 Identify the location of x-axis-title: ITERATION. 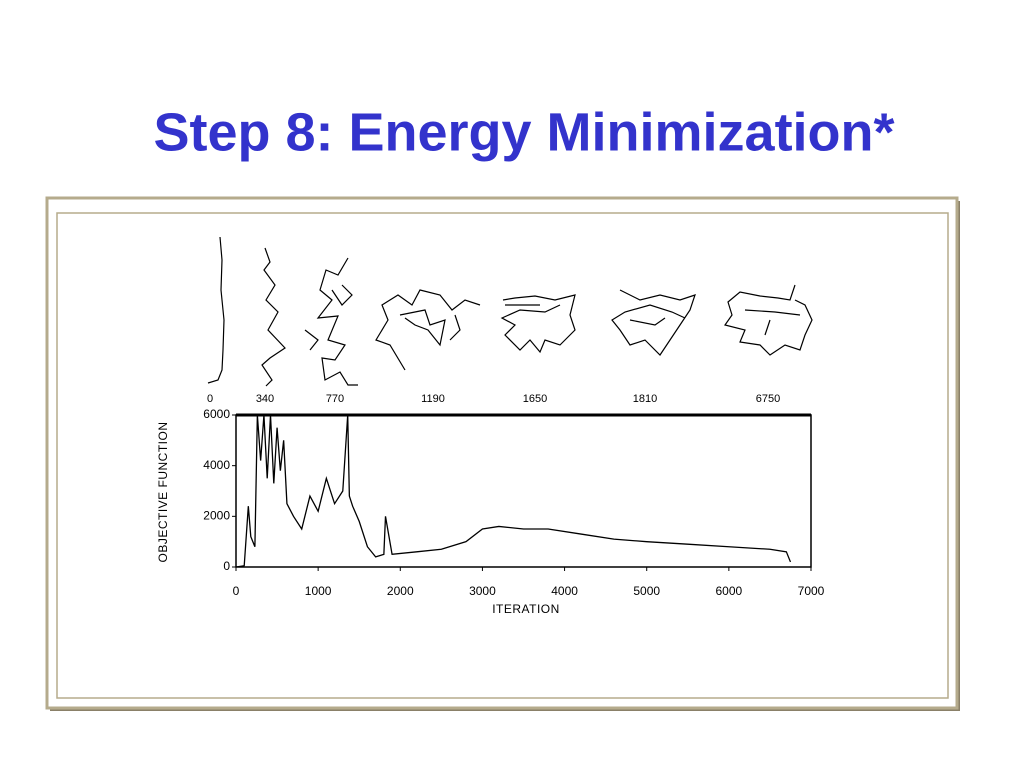
(526, 609).